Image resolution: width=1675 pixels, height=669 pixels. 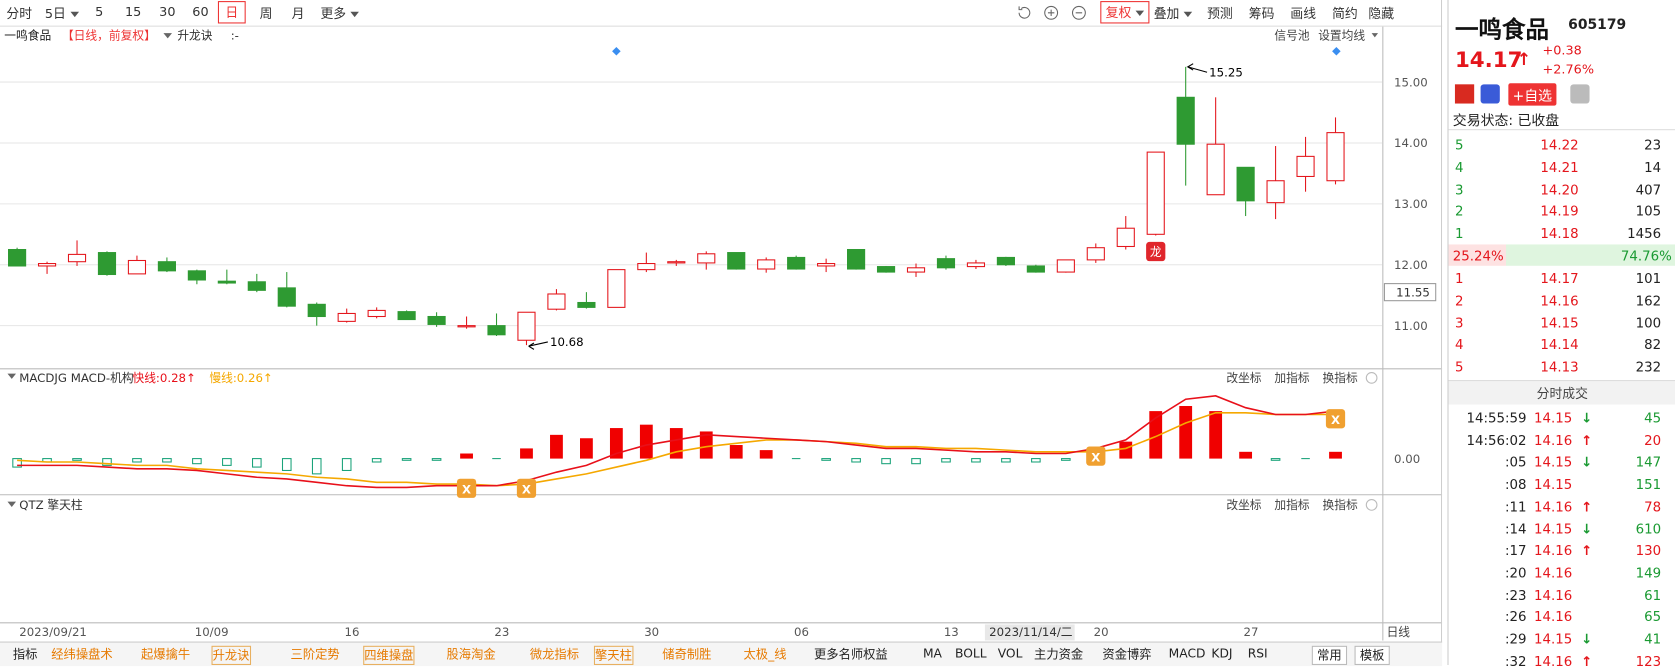 I want to click on indicator-tab: 起爆擒牛, so click(x=166, y=654).